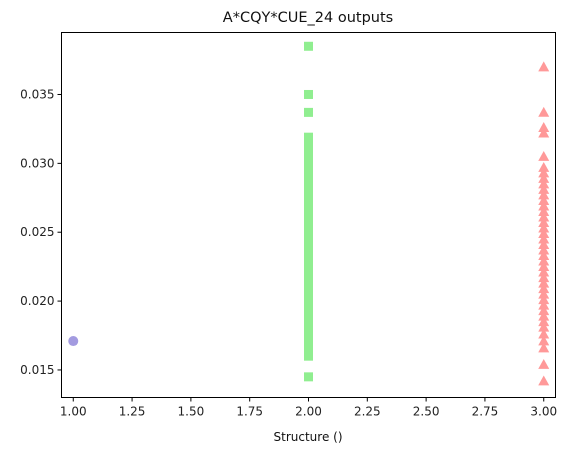  I want to click on y-tick-label: 0.035, so click(37, 94).